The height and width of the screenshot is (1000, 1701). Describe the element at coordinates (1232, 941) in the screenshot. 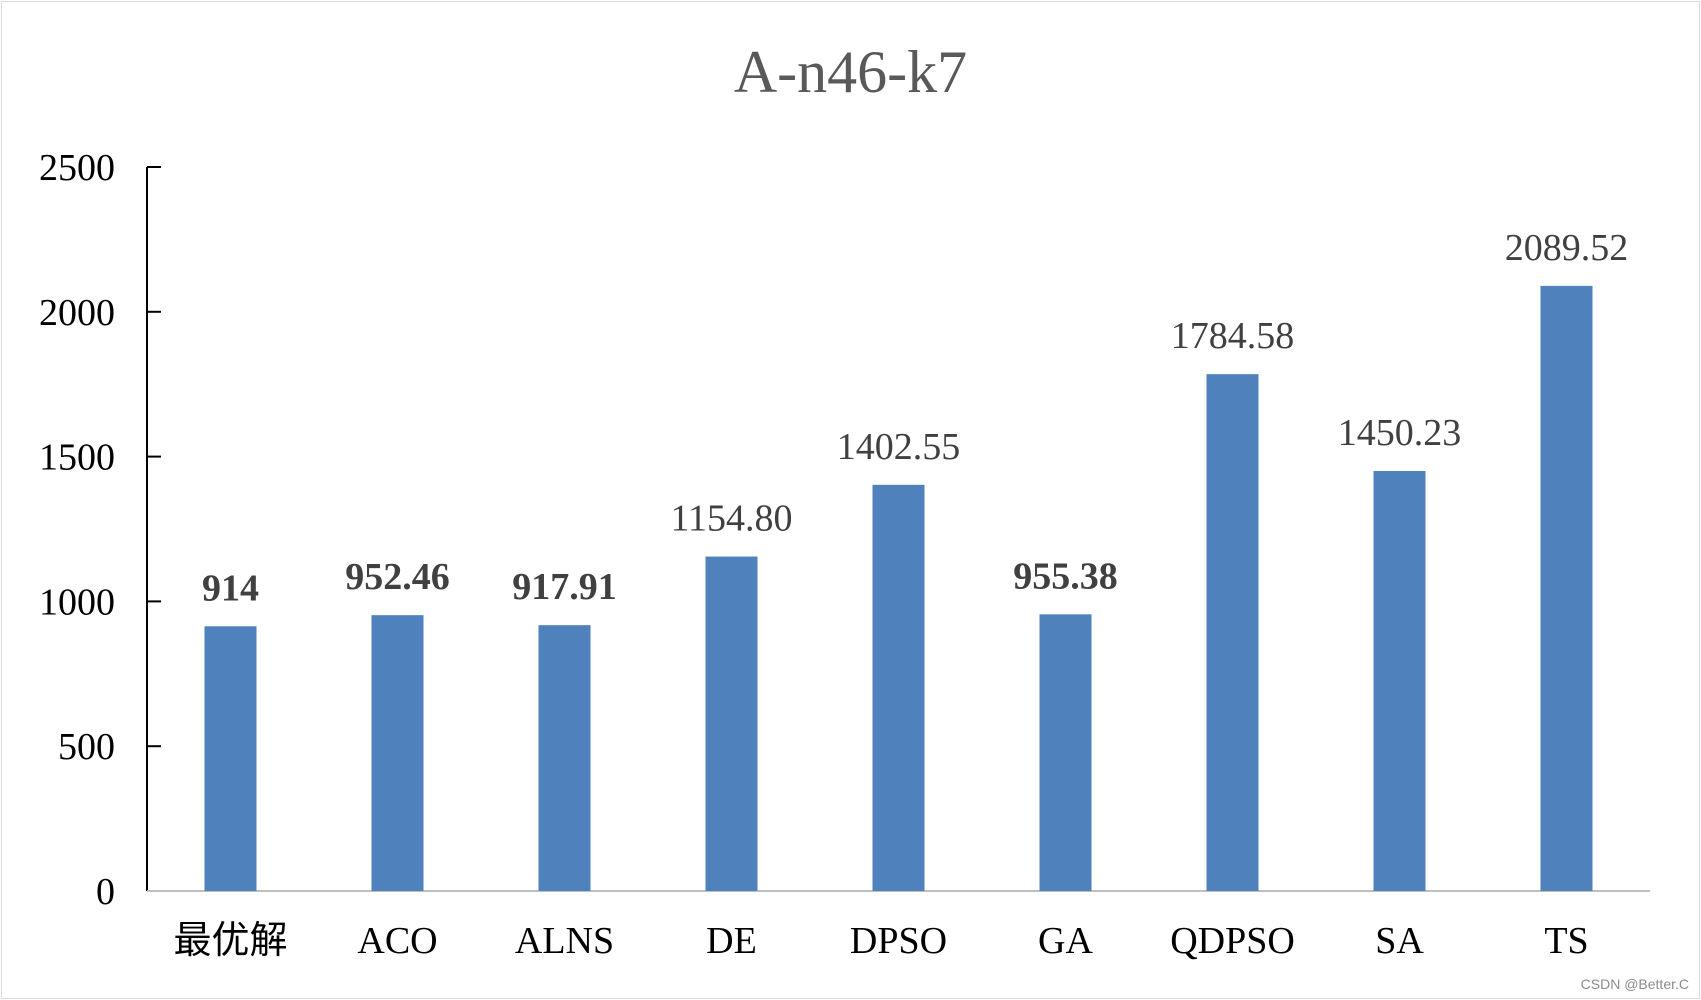

I see `category-label-6: QDPSO` at that location.